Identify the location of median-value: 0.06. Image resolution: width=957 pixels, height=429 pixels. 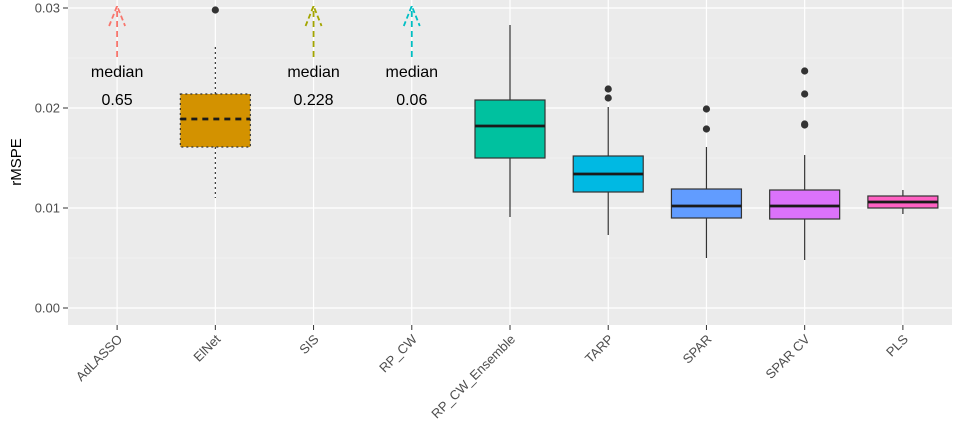
(411, 100).